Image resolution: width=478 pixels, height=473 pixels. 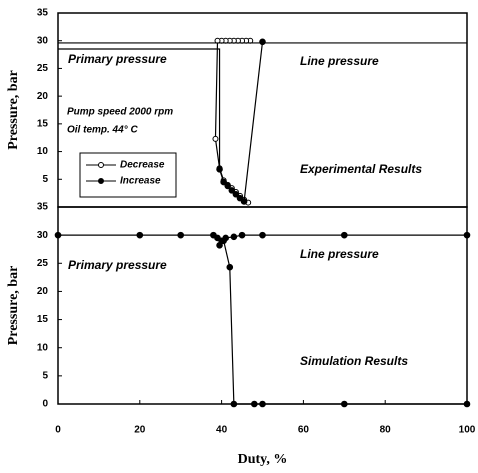 I want to click on legend-label: Increase, so click(x=140, y=181).